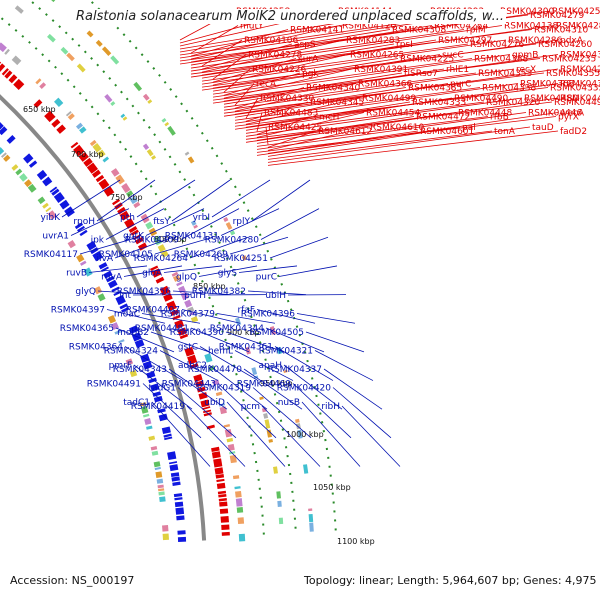  What do you see at coordinates (447, 132) in the screenshot?
I see `forward-gene-label: RSMK04601` at bounding box center [447, 132].